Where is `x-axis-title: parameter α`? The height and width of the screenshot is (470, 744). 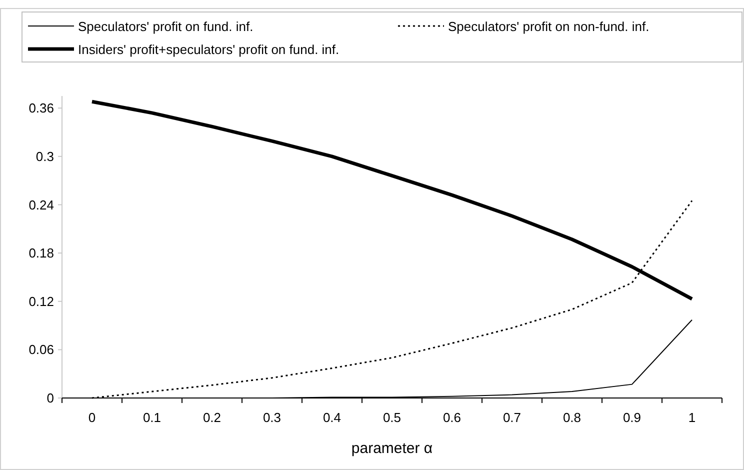 x-axis-title: parameter α is located at coordinates (392, 448).